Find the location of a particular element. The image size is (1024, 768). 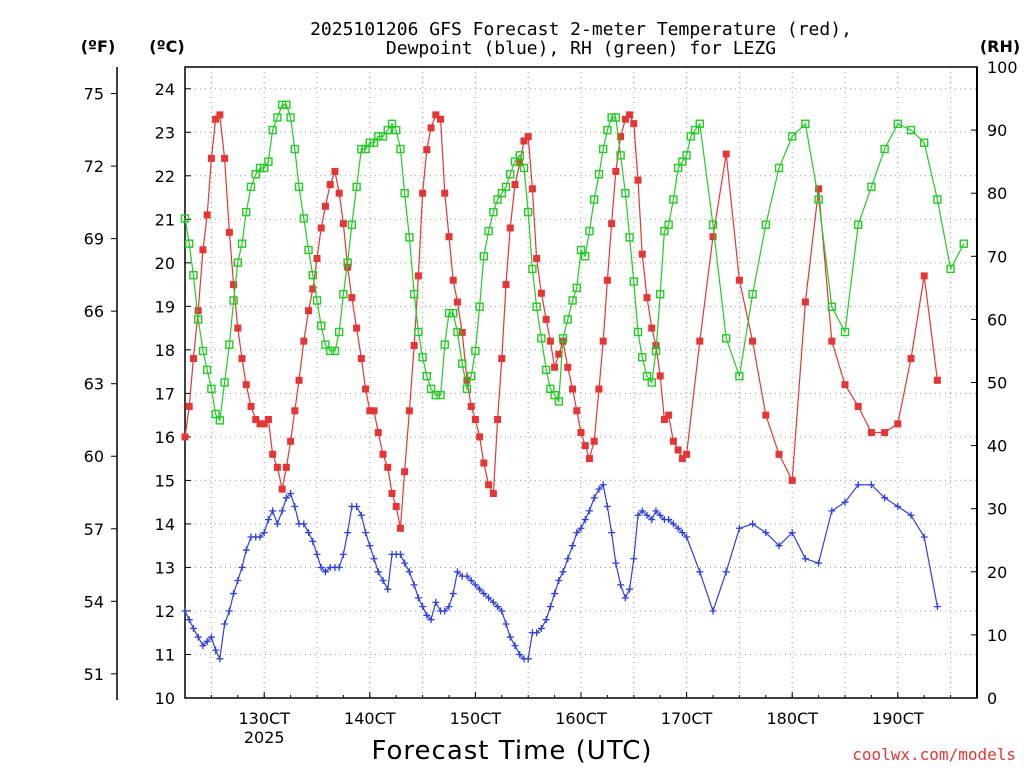

celsius-tick-label: 22 is located at coordinates (165, 176).